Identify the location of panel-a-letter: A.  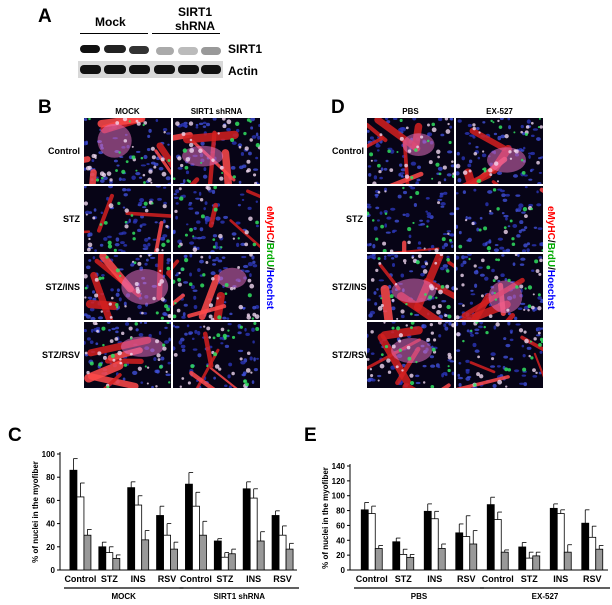
(45, 16).